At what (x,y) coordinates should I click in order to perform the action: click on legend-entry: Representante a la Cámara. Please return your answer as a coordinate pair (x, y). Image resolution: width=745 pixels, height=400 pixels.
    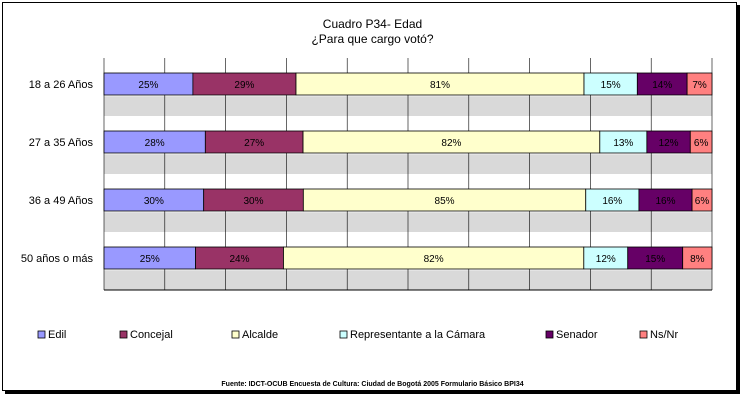
    Looking at the image, I should click on (418, 335).